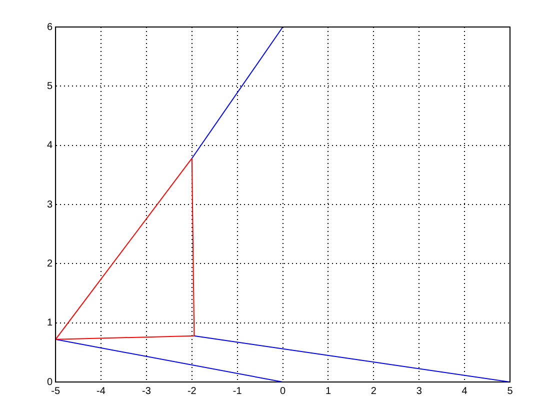 This screenshot has height=420, width=560. I want to click on x-tick-label: -4, so click(101, 391).